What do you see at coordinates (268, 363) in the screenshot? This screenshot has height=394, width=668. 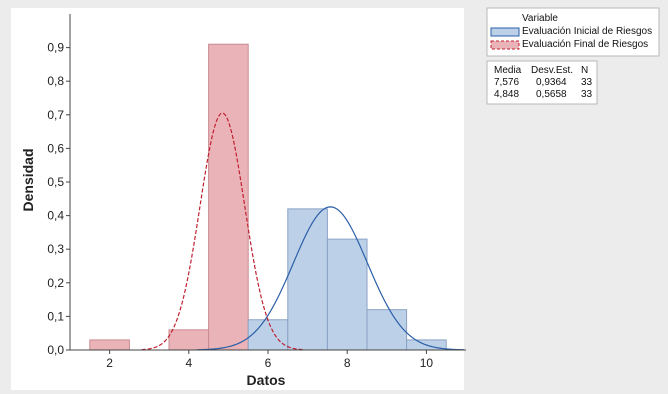 I see `x-tick-label: 6` at bounding box center [268, 363].